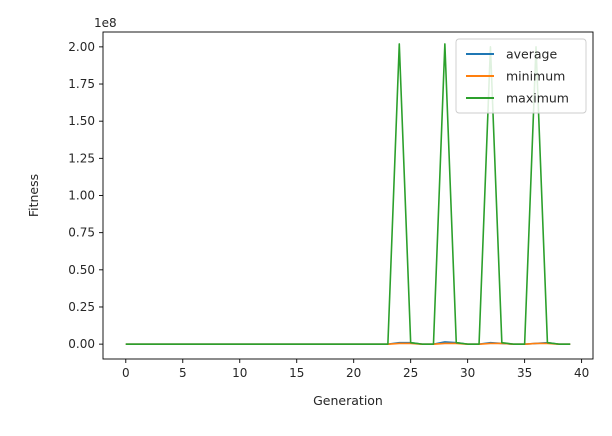 Image resolution: width=612 pixels, height=436 pixels. Describe the element at coordinates (81, 270) in the screenshot. I see `y-tick-label: 0.50` at that location.